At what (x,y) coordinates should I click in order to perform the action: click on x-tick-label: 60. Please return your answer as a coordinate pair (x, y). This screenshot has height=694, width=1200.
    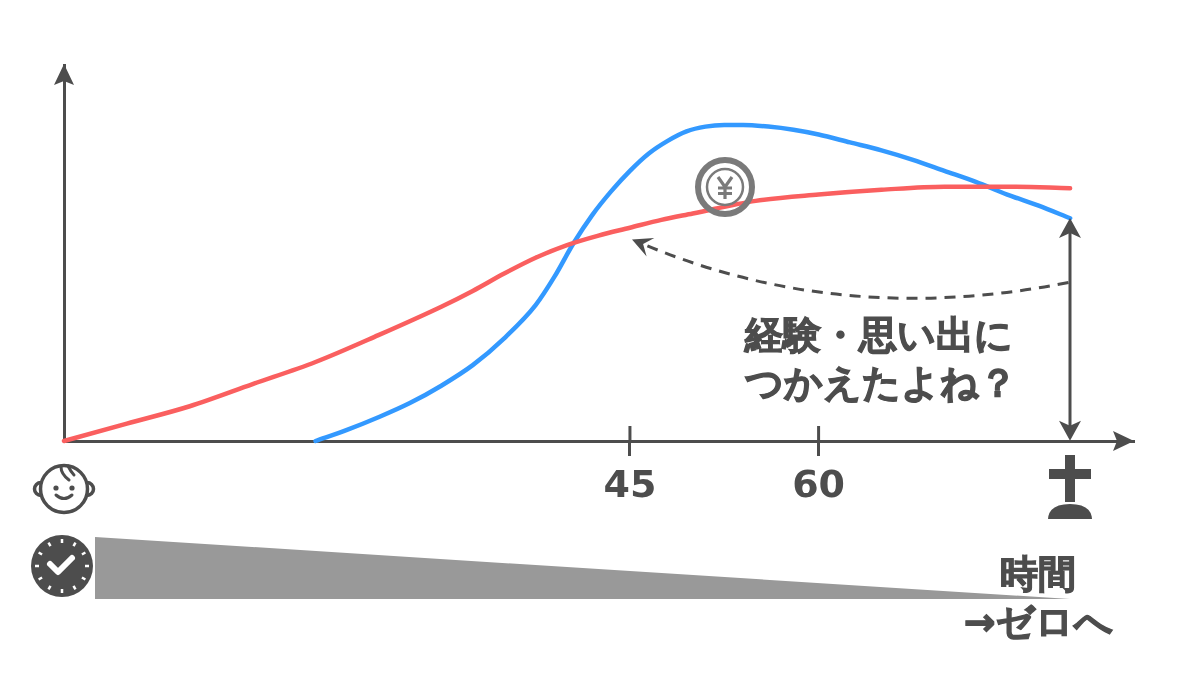
    Looking at the image, I should click on (819, 483).